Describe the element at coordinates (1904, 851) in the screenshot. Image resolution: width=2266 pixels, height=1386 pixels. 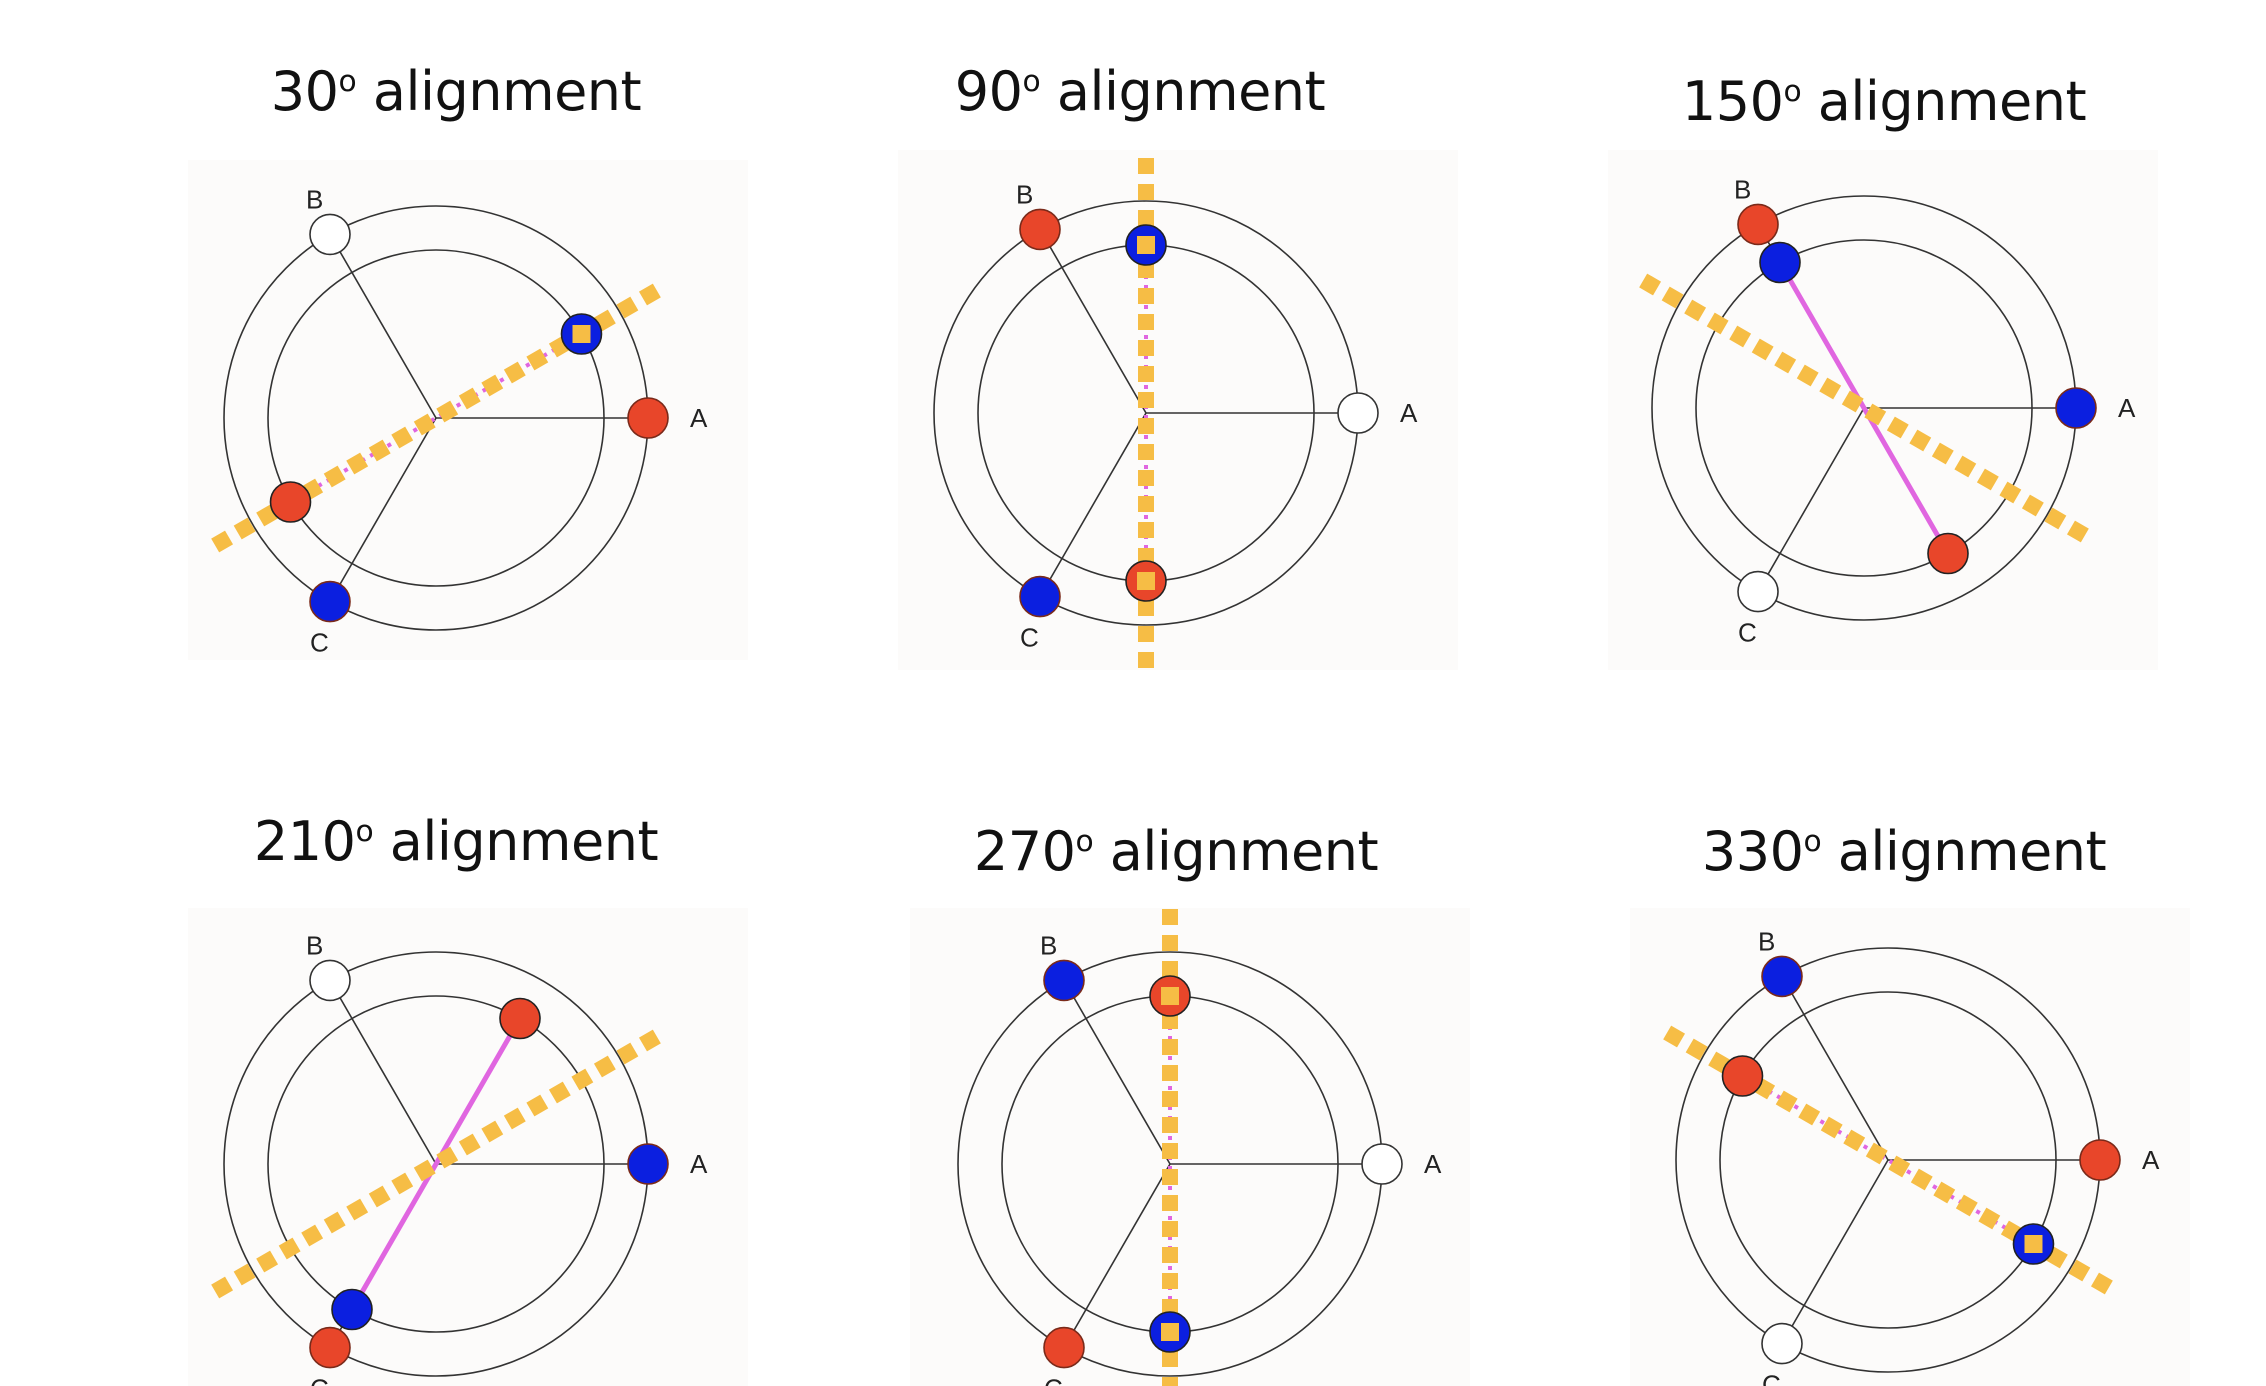
I see `panel-title-330: 330o alignment` at that location.